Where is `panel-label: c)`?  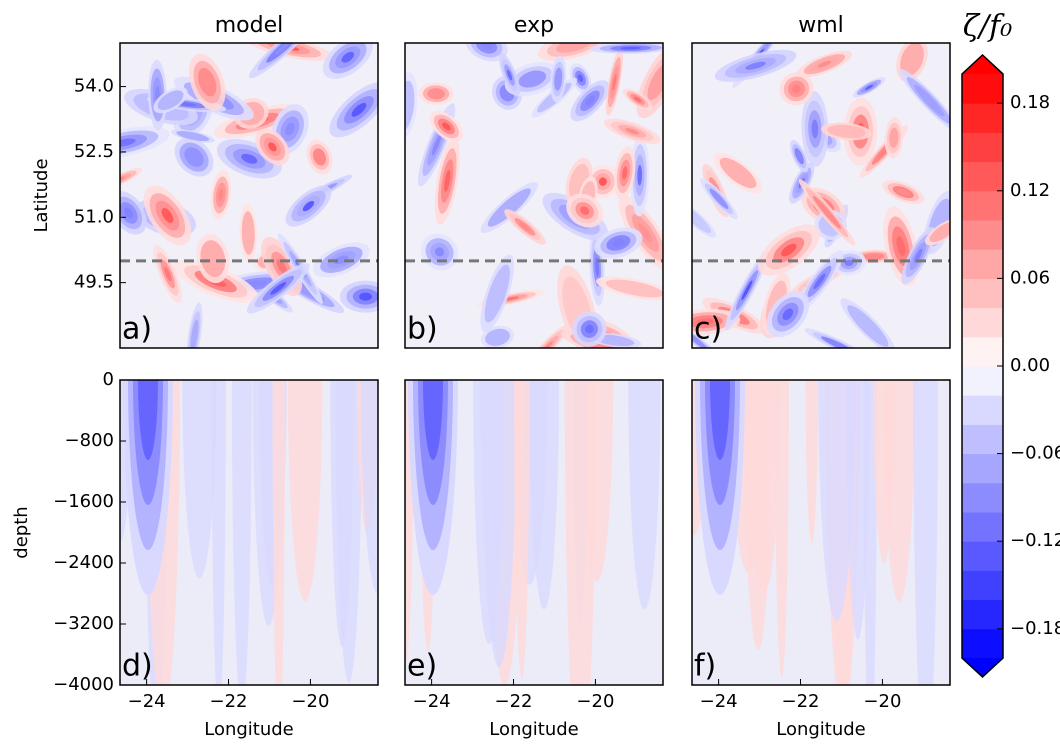
panel-label: c) is located at coordinates (708, 329).